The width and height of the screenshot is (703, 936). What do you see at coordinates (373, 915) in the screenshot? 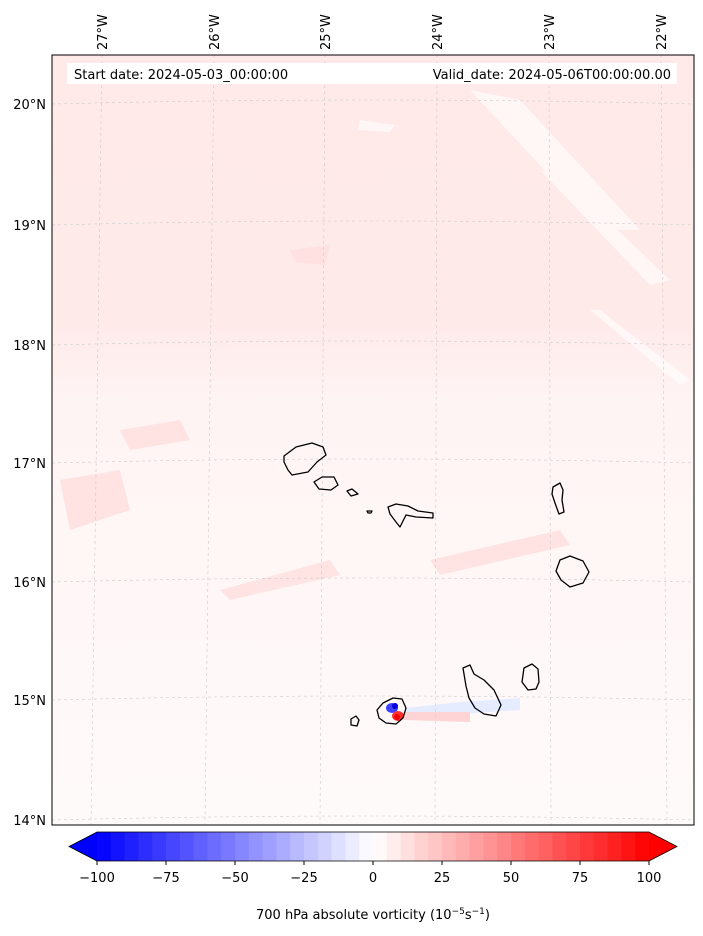
I see `colorbar-label: 700 hPa absolute vorticity (10−5s−1)` at bounding box center [373, 915].